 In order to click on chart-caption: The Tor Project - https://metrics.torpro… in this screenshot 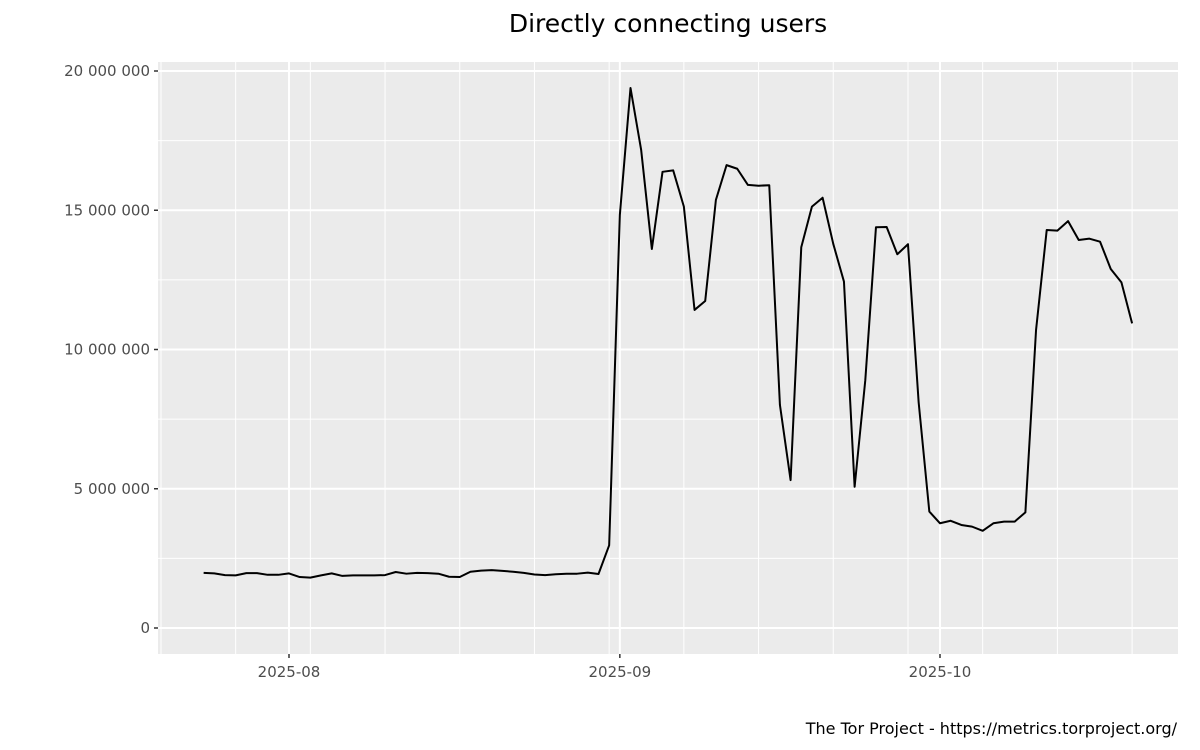, I will do `click(991, 728)`.